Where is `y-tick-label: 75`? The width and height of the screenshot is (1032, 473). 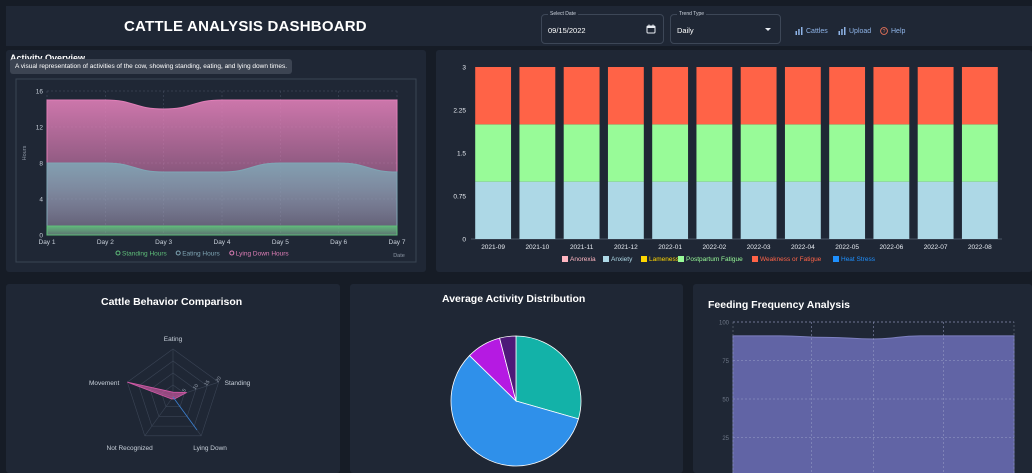 y-tick-label: 75 is located at coordinates (725, 362).